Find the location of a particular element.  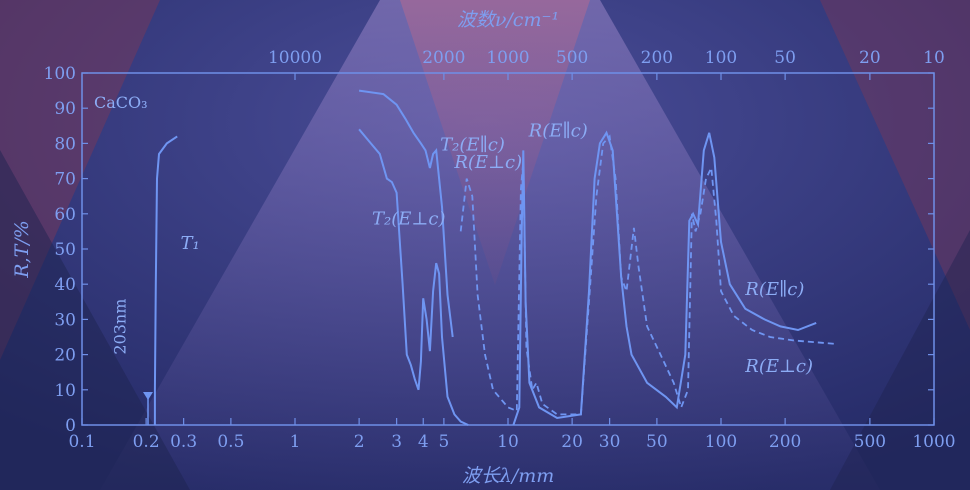

x-tick-label: 2 is located at coordinates (359, 442).